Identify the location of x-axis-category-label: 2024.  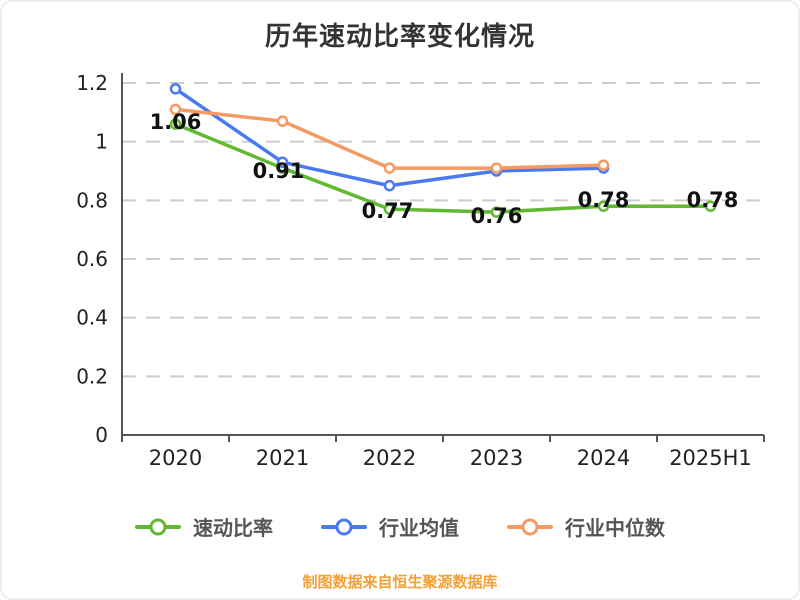
(603, 458).